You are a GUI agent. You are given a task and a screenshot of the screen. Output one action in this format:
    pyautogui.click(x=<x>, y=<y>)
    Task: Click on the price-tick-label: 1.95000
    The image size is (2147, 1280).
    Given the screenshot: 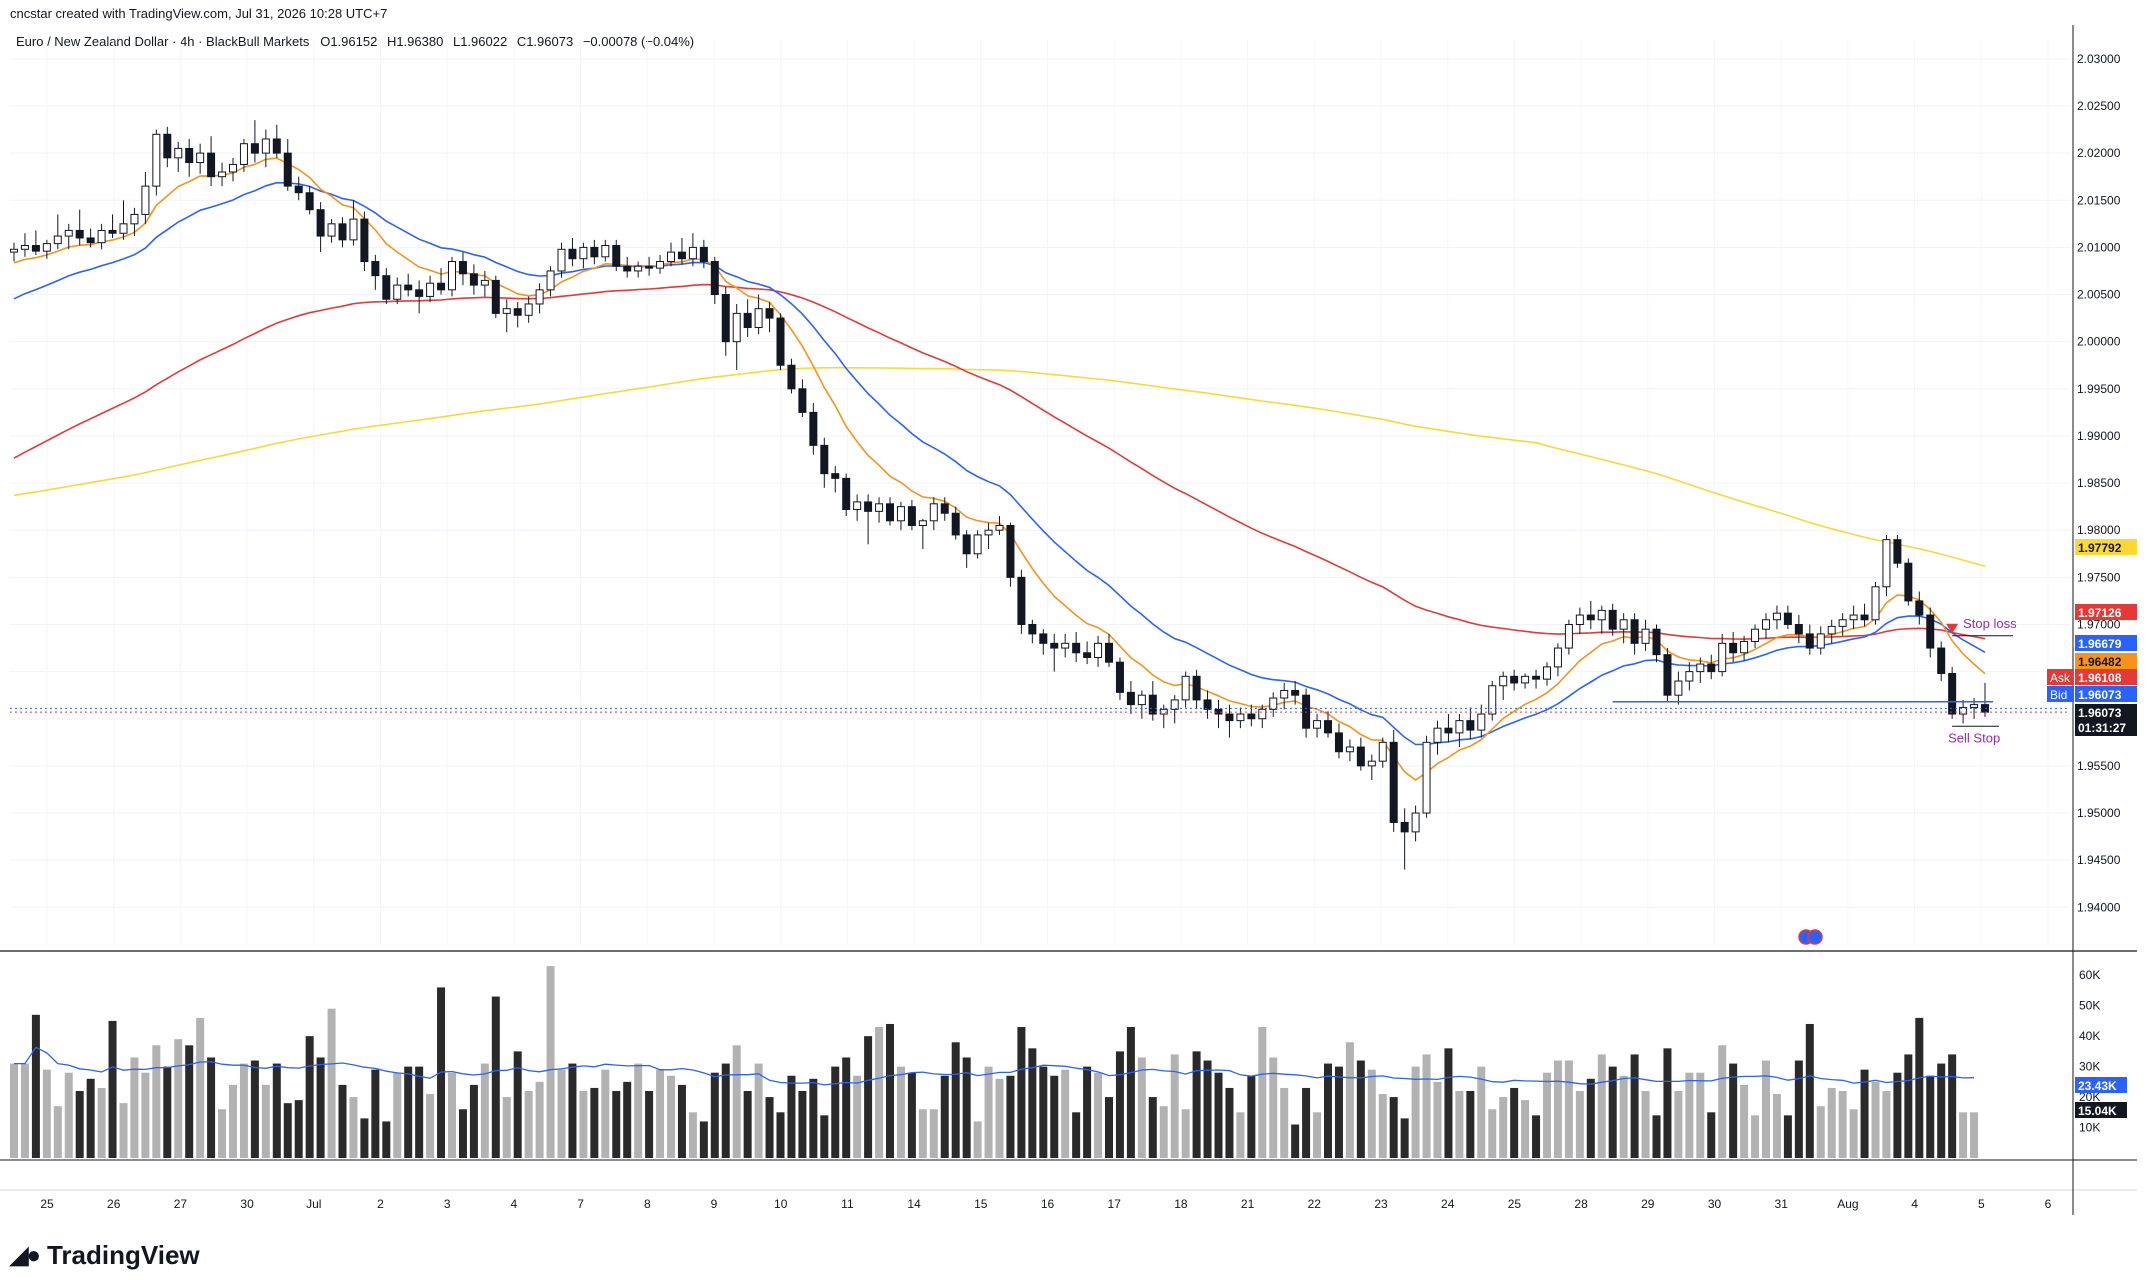 What is the action you would take?
    pyautogui.click(x=2099, y=813)
    